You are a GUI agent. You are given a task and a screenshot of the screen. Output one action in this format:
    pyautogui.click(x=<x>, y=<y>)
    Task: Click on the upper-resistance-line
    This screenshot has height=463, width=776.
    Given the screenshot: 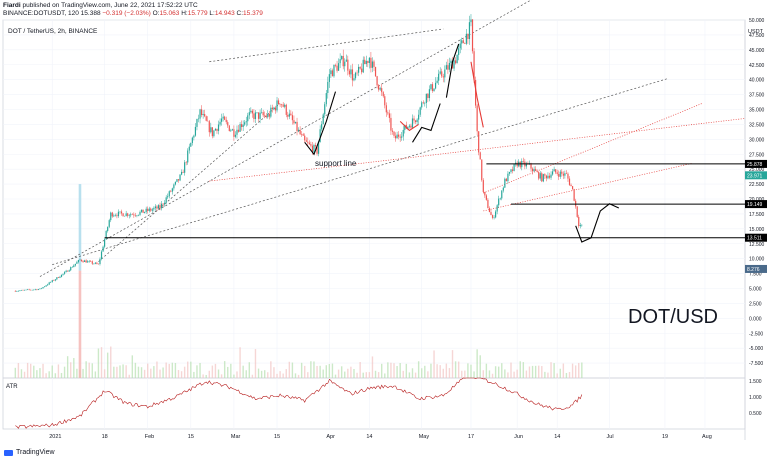 What is the action you would take?
    pyautogui.click(x=326, y=45)
    